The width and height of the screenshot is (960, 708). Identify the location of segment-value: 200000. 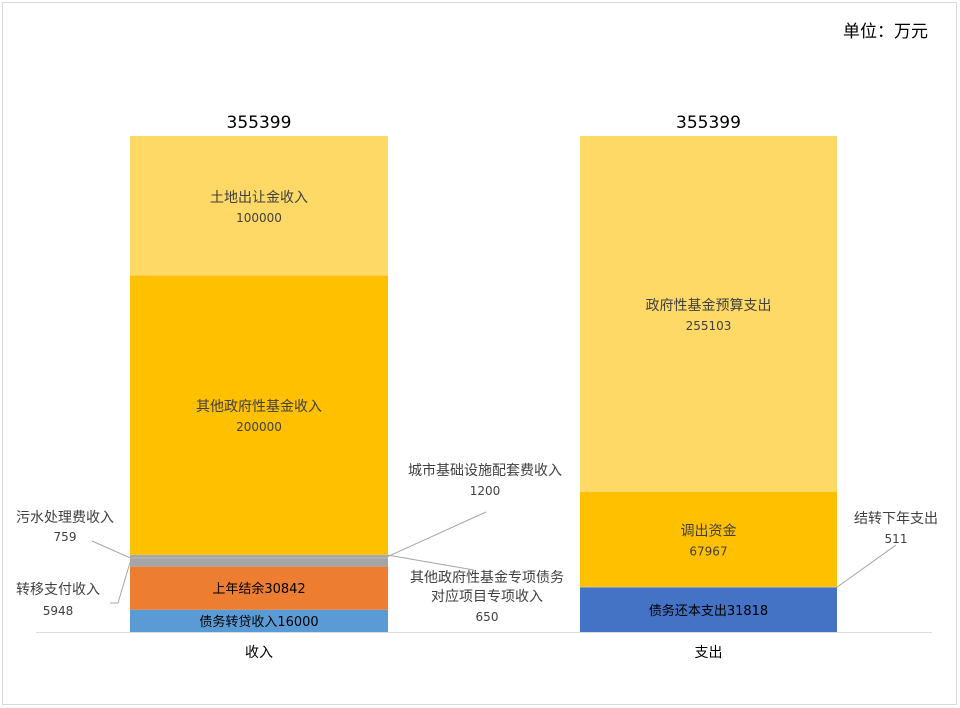
(259, 427).